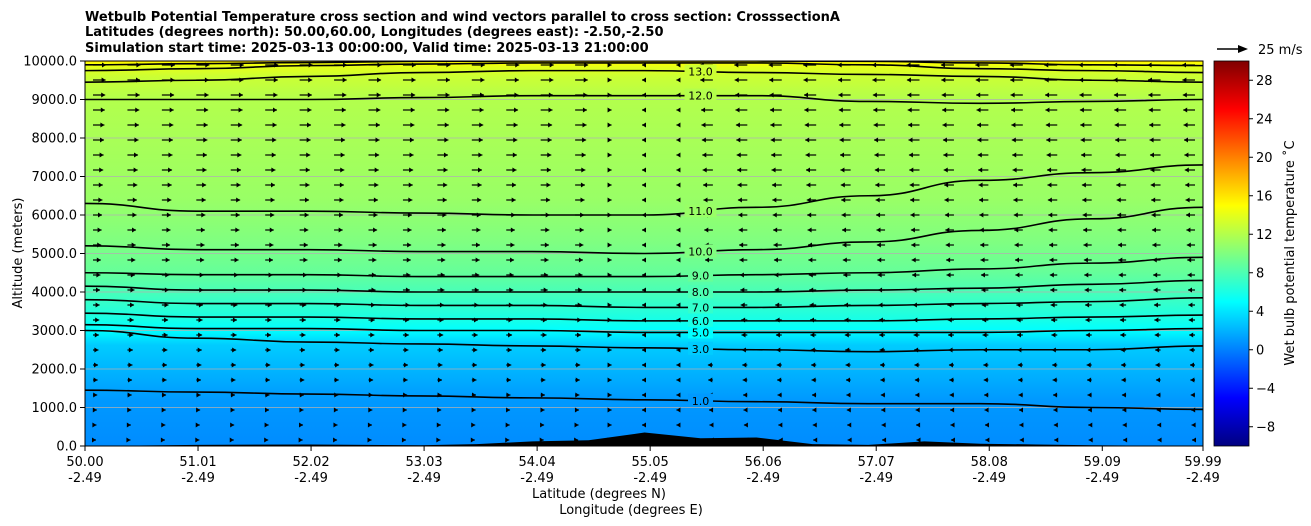 The image size is (1311, 526). Describe the element at coordinates (55, 370) in the screenshot. I see `y-tick-label: 2000.0` at that location.